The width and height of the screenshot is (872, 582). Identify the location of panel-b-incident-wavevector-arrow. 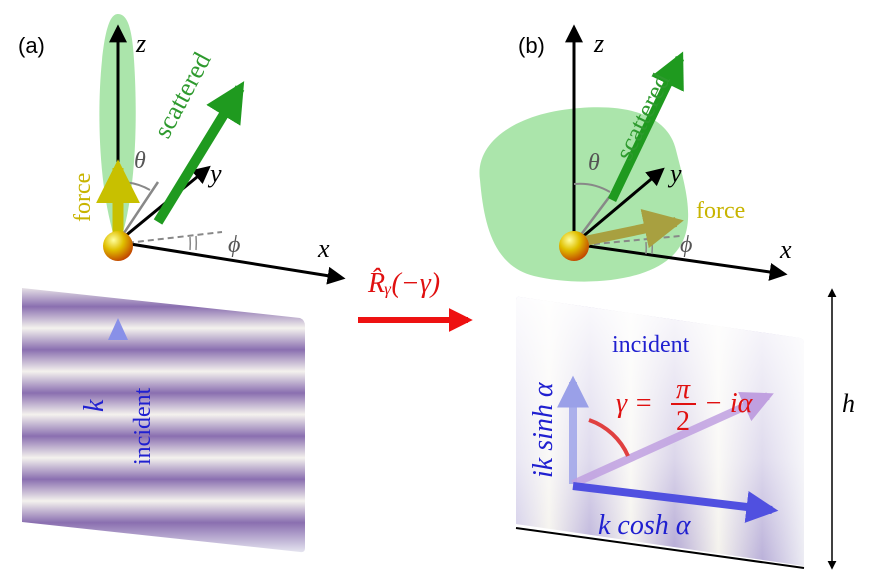
(672, 439).